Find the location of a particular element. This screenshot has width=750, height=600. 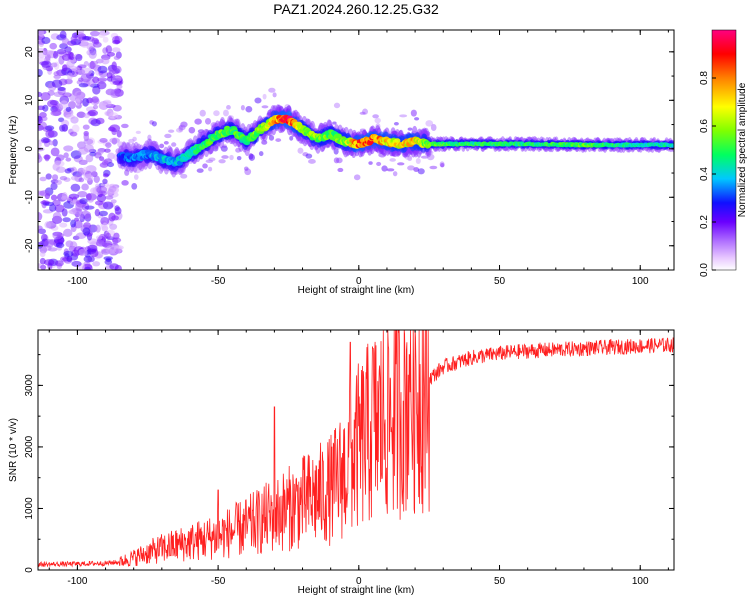

x-tick-label: 0 is located at coordinates (359, 581).